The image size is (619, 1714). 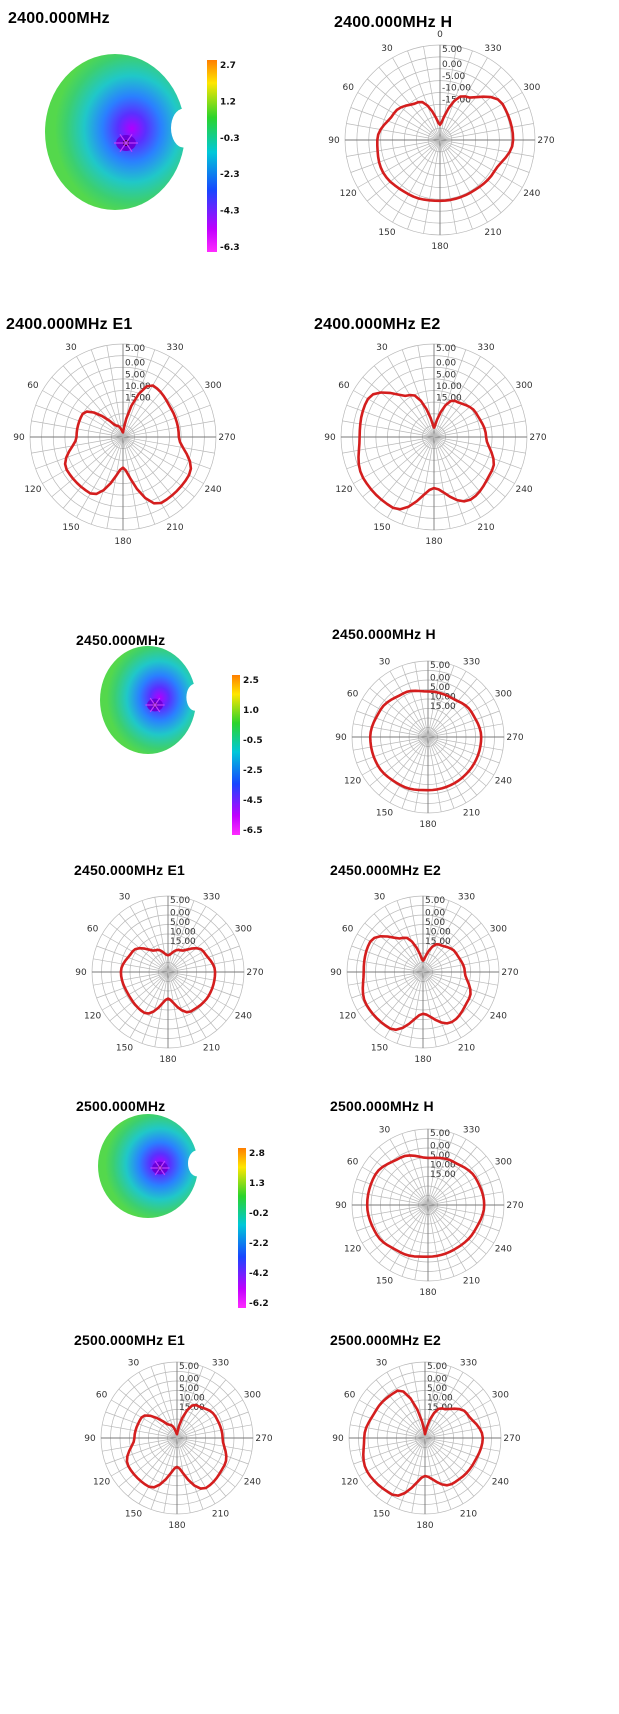 What do you see at coordinates (115, 132) in the screenshot?
I see `surface-body` at bounding box center [115, 132].